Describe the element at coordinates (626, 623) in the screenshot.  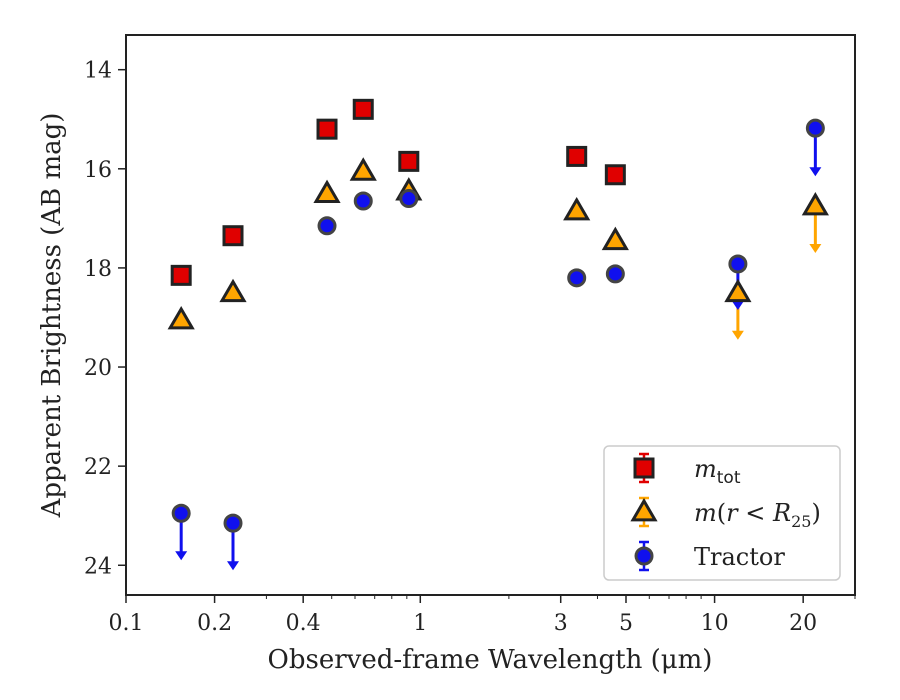
I see `x-tick-label: 5` at that location.